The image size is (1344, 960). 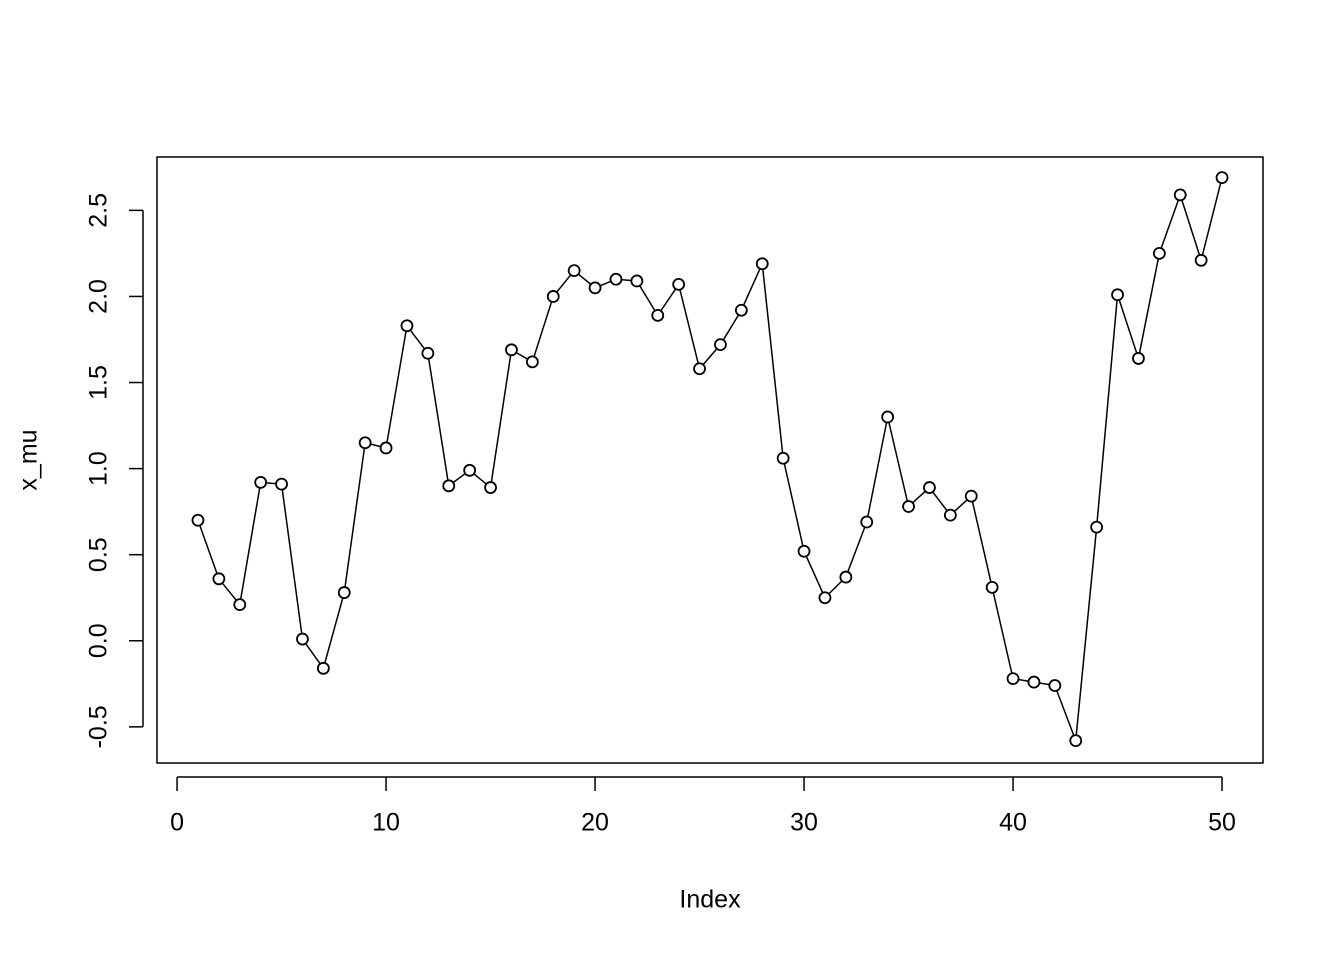 What do you see at coordinates (99, 382) in the screenshot?
I see `y-tick-label: 1.5` at bounding box center [99, 382].